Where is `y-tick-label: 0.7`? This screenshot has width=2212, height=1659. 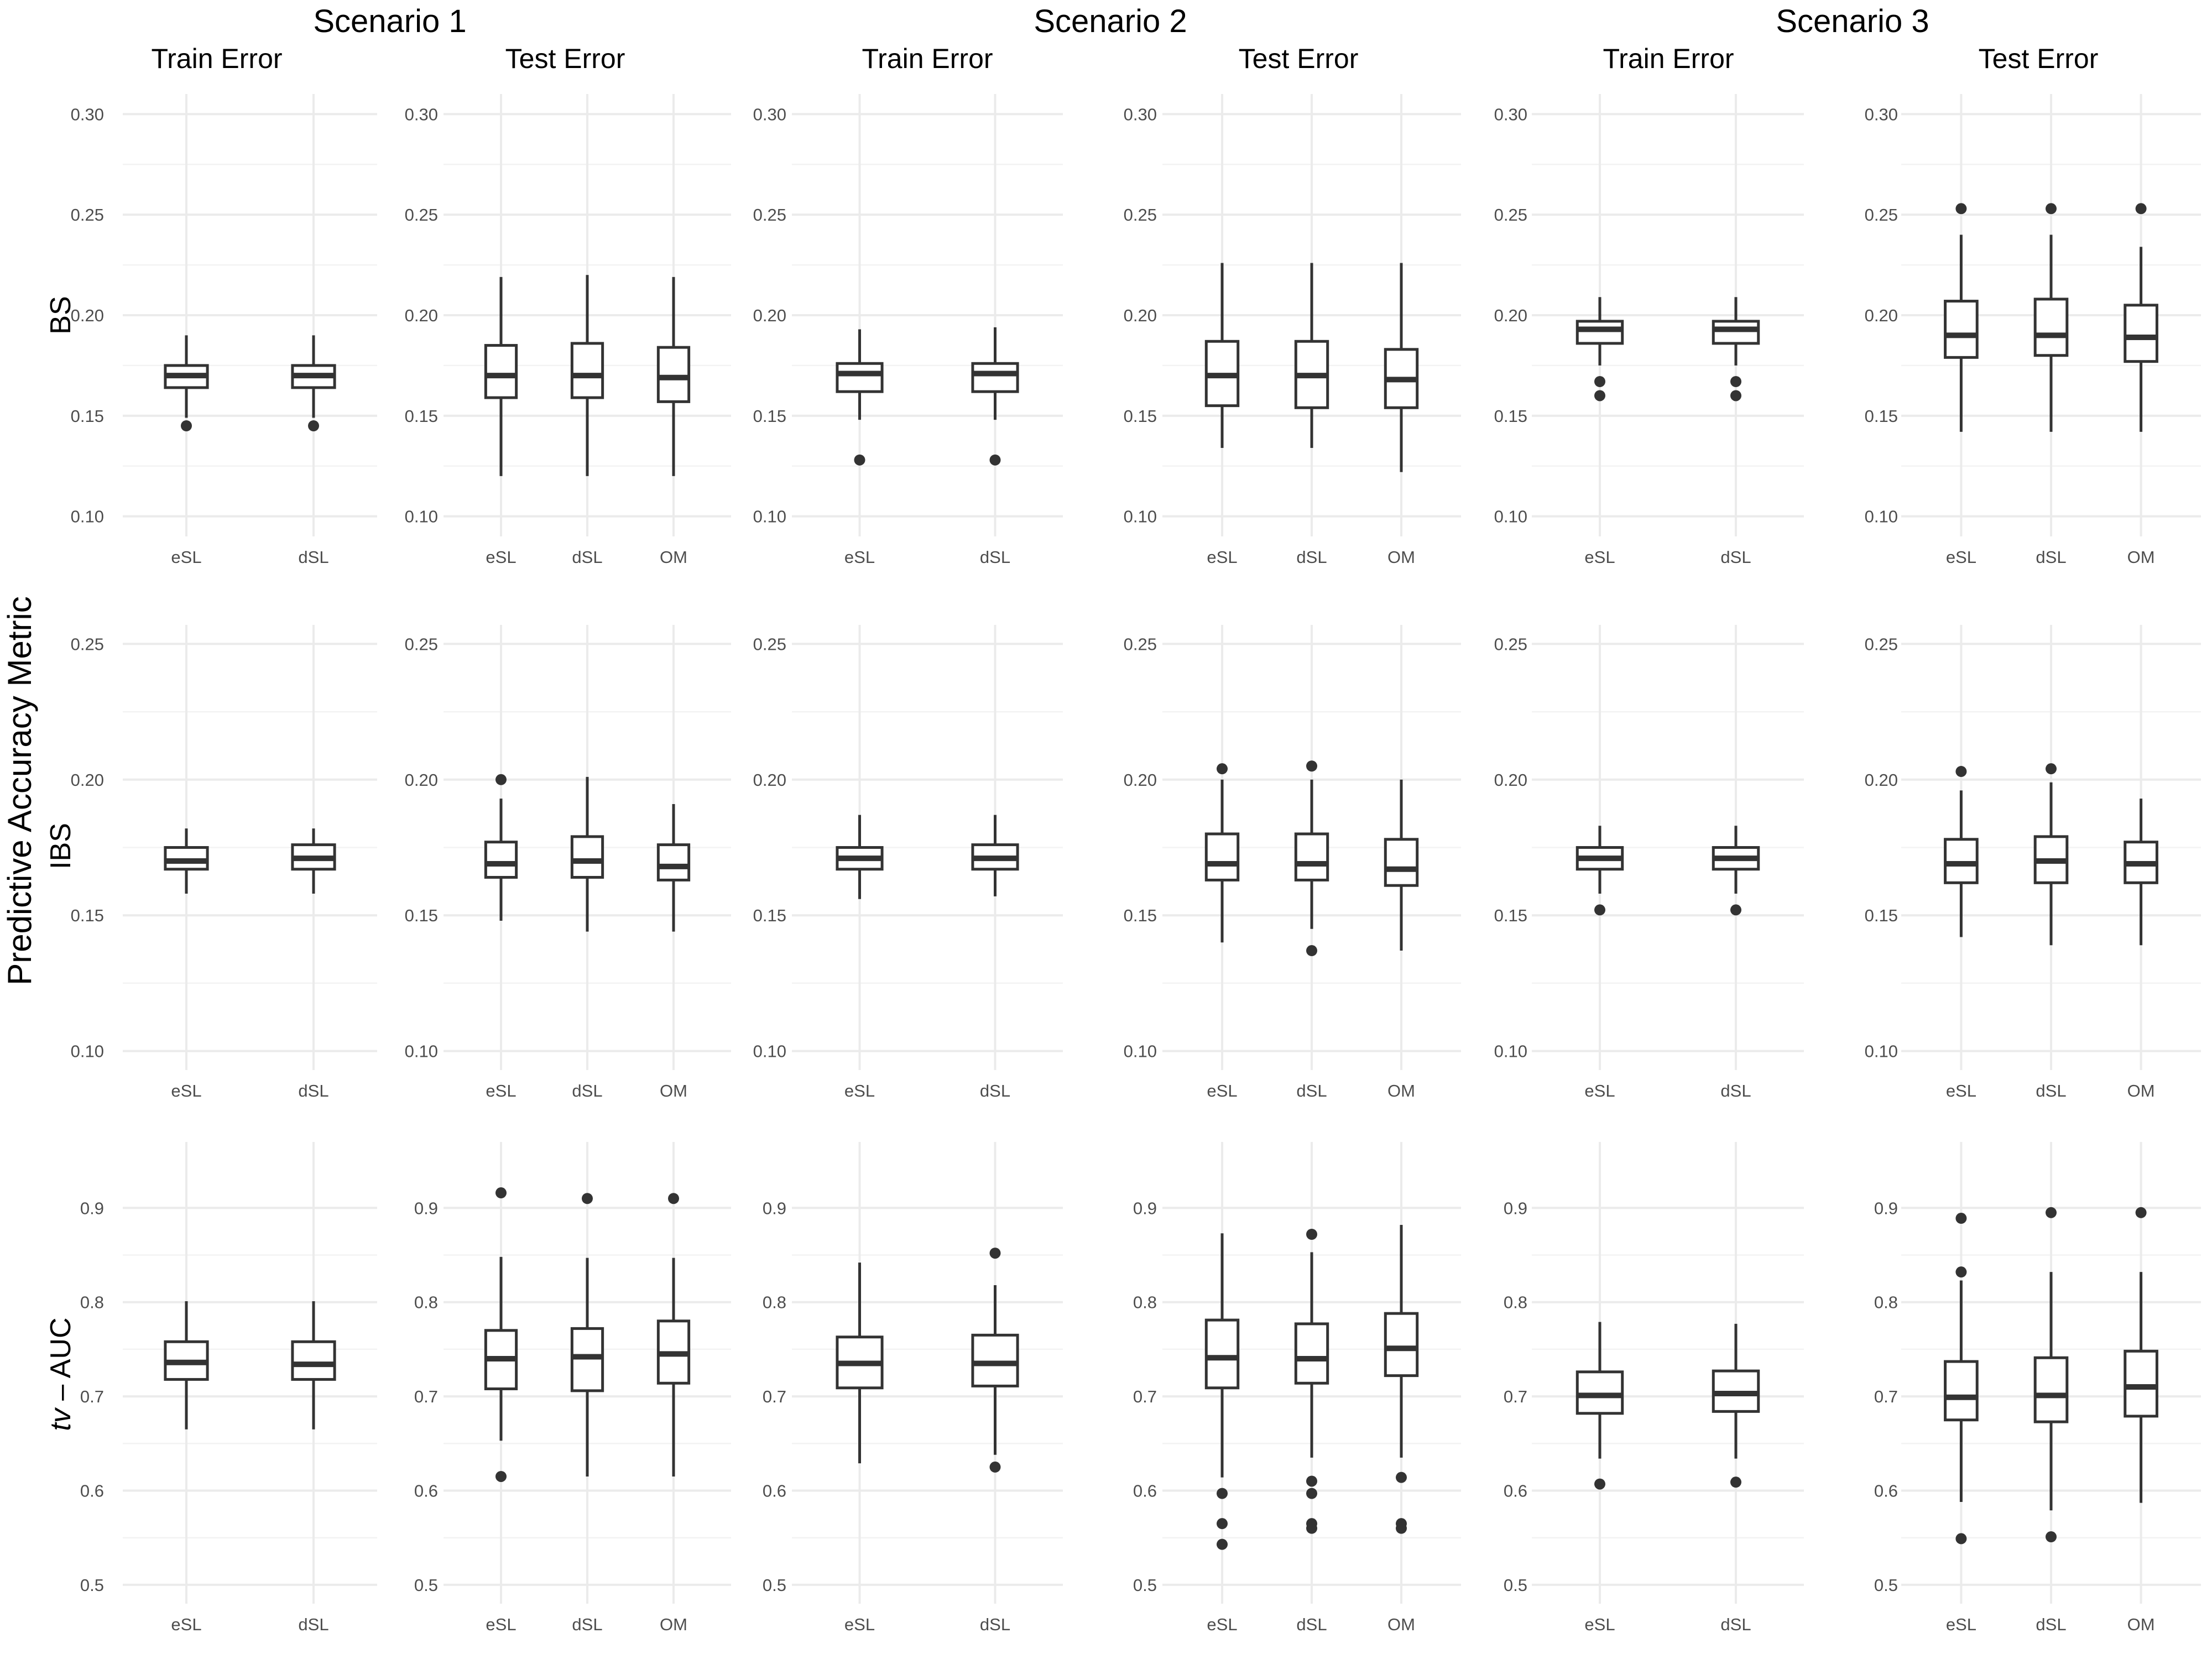
y-tick-label: 0.7 is located at coordinates (92, 1396).